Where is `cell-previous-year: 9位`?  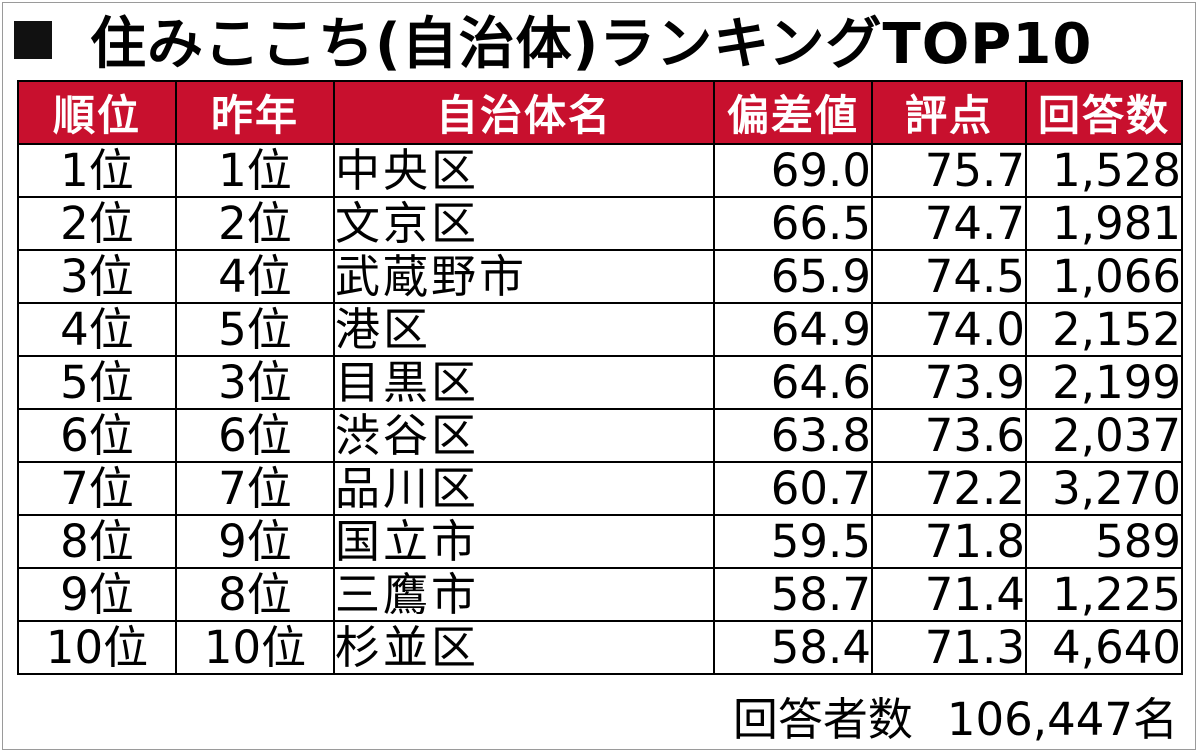 cell-previous-year: 9位 is located at coordinates (255, 541).